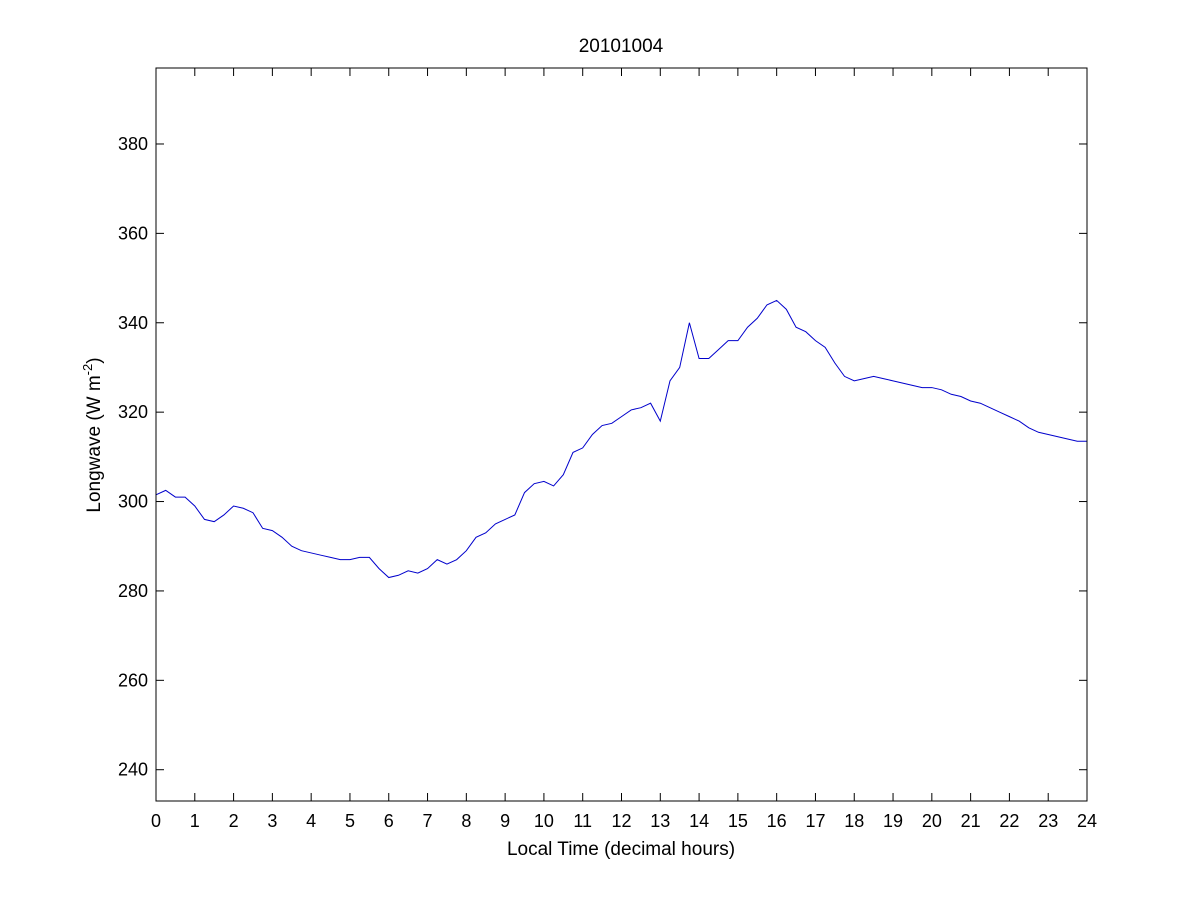  What do you see at coordinates (621, 849) in the screenshot?
I see `x-axis-label: Local Time (decimal hours)` at bounding box center [621, 849].